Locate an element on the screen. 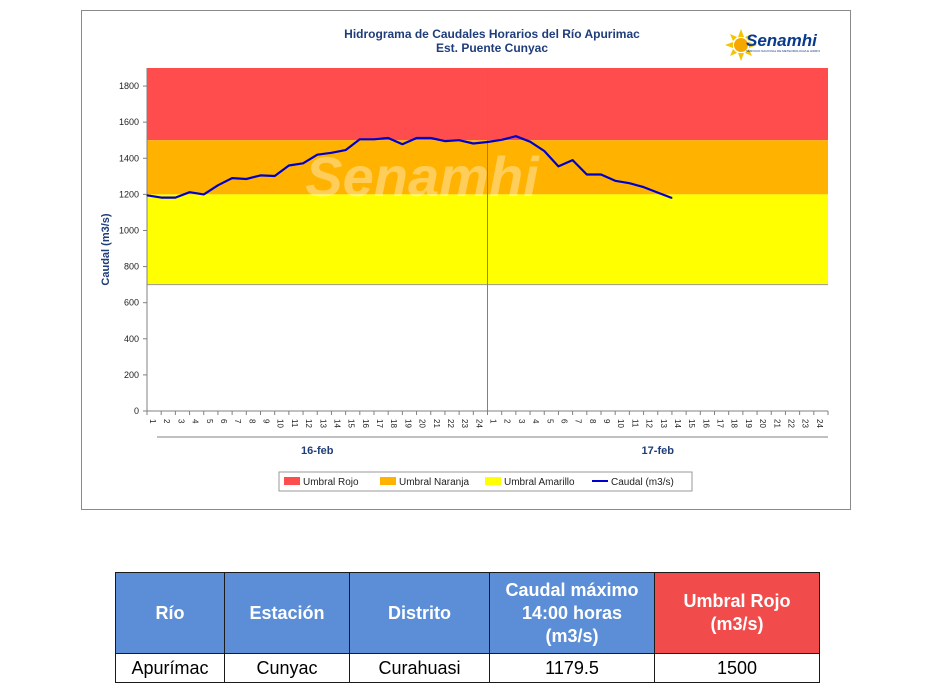 The height and width of the screenshot is (693, 940). x-tick-label: 16 is located at coordinates (705, 423).